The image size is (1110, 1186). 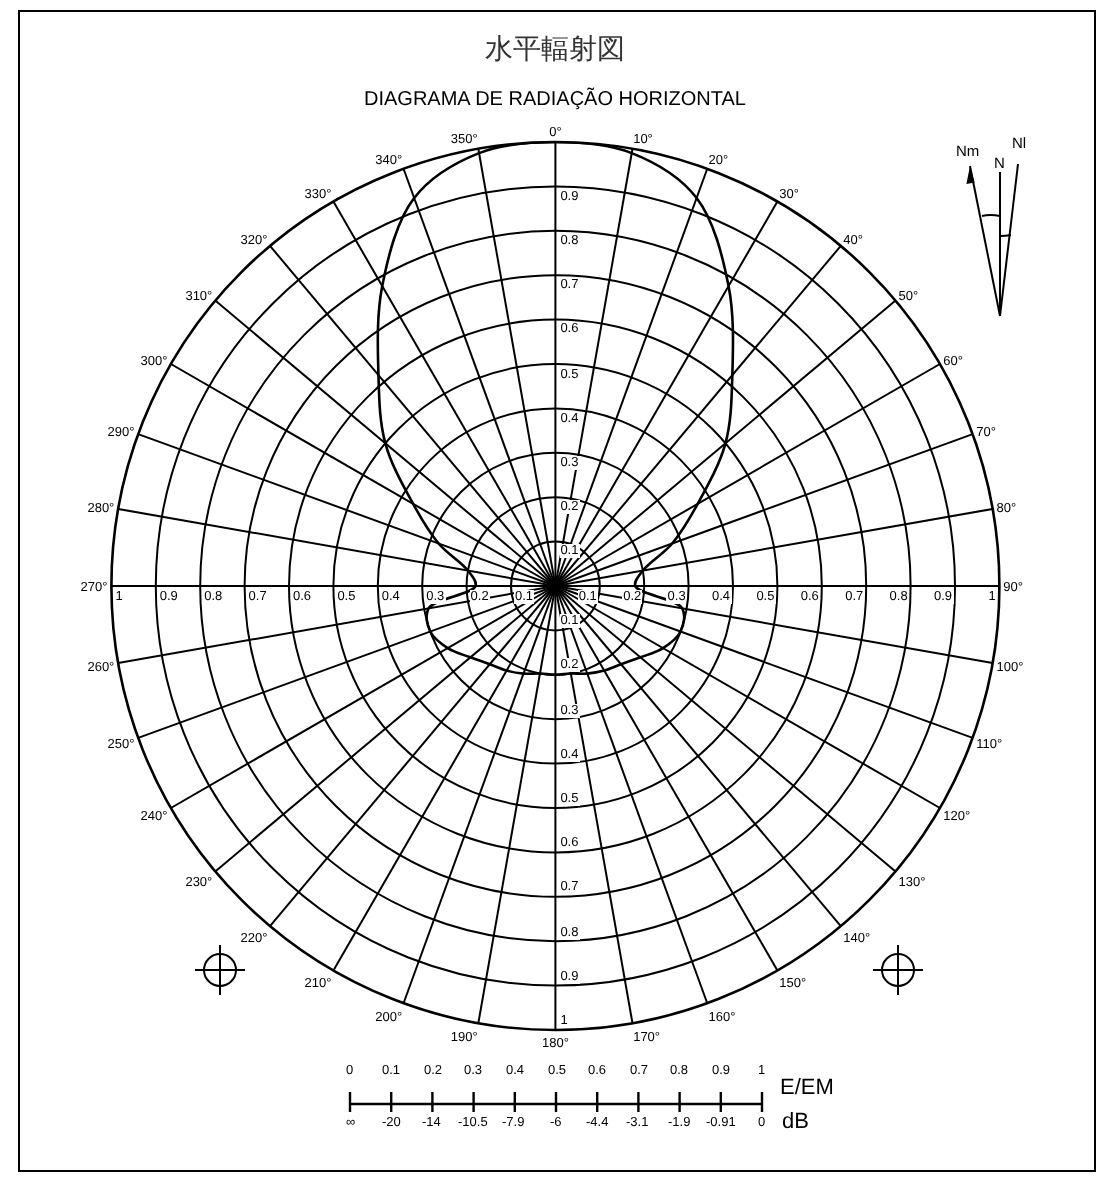 What do you see at coordinates (555, 49) in the screenshot?
I see `chart-title: 水平輻射図` at bounding box center [555, 49].